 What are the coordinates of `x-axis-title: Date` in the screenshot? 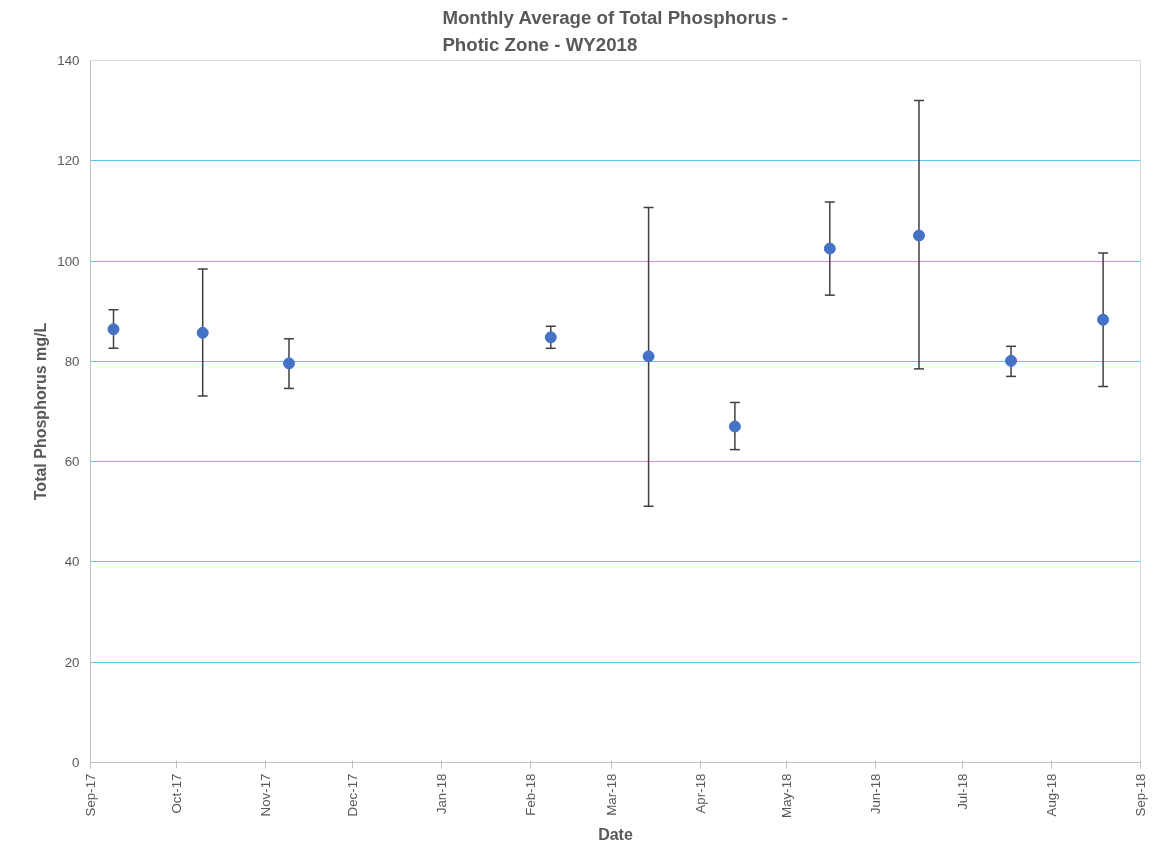 It's located at (615, 834).